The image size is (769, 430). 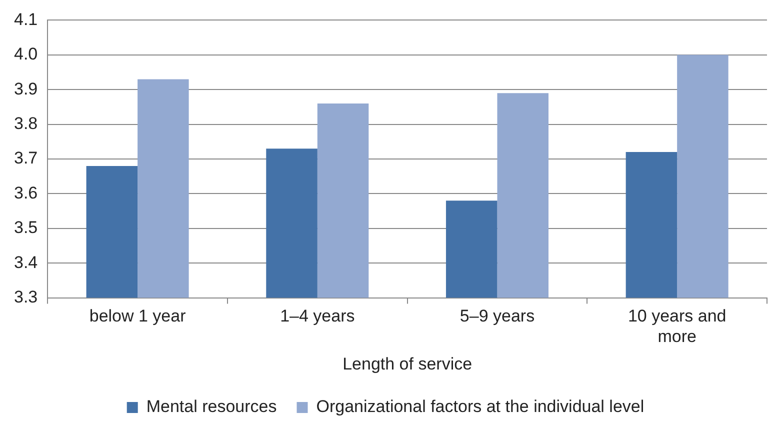 I want to click on y-tick-label: 3.6, so click(x=26, y=192).